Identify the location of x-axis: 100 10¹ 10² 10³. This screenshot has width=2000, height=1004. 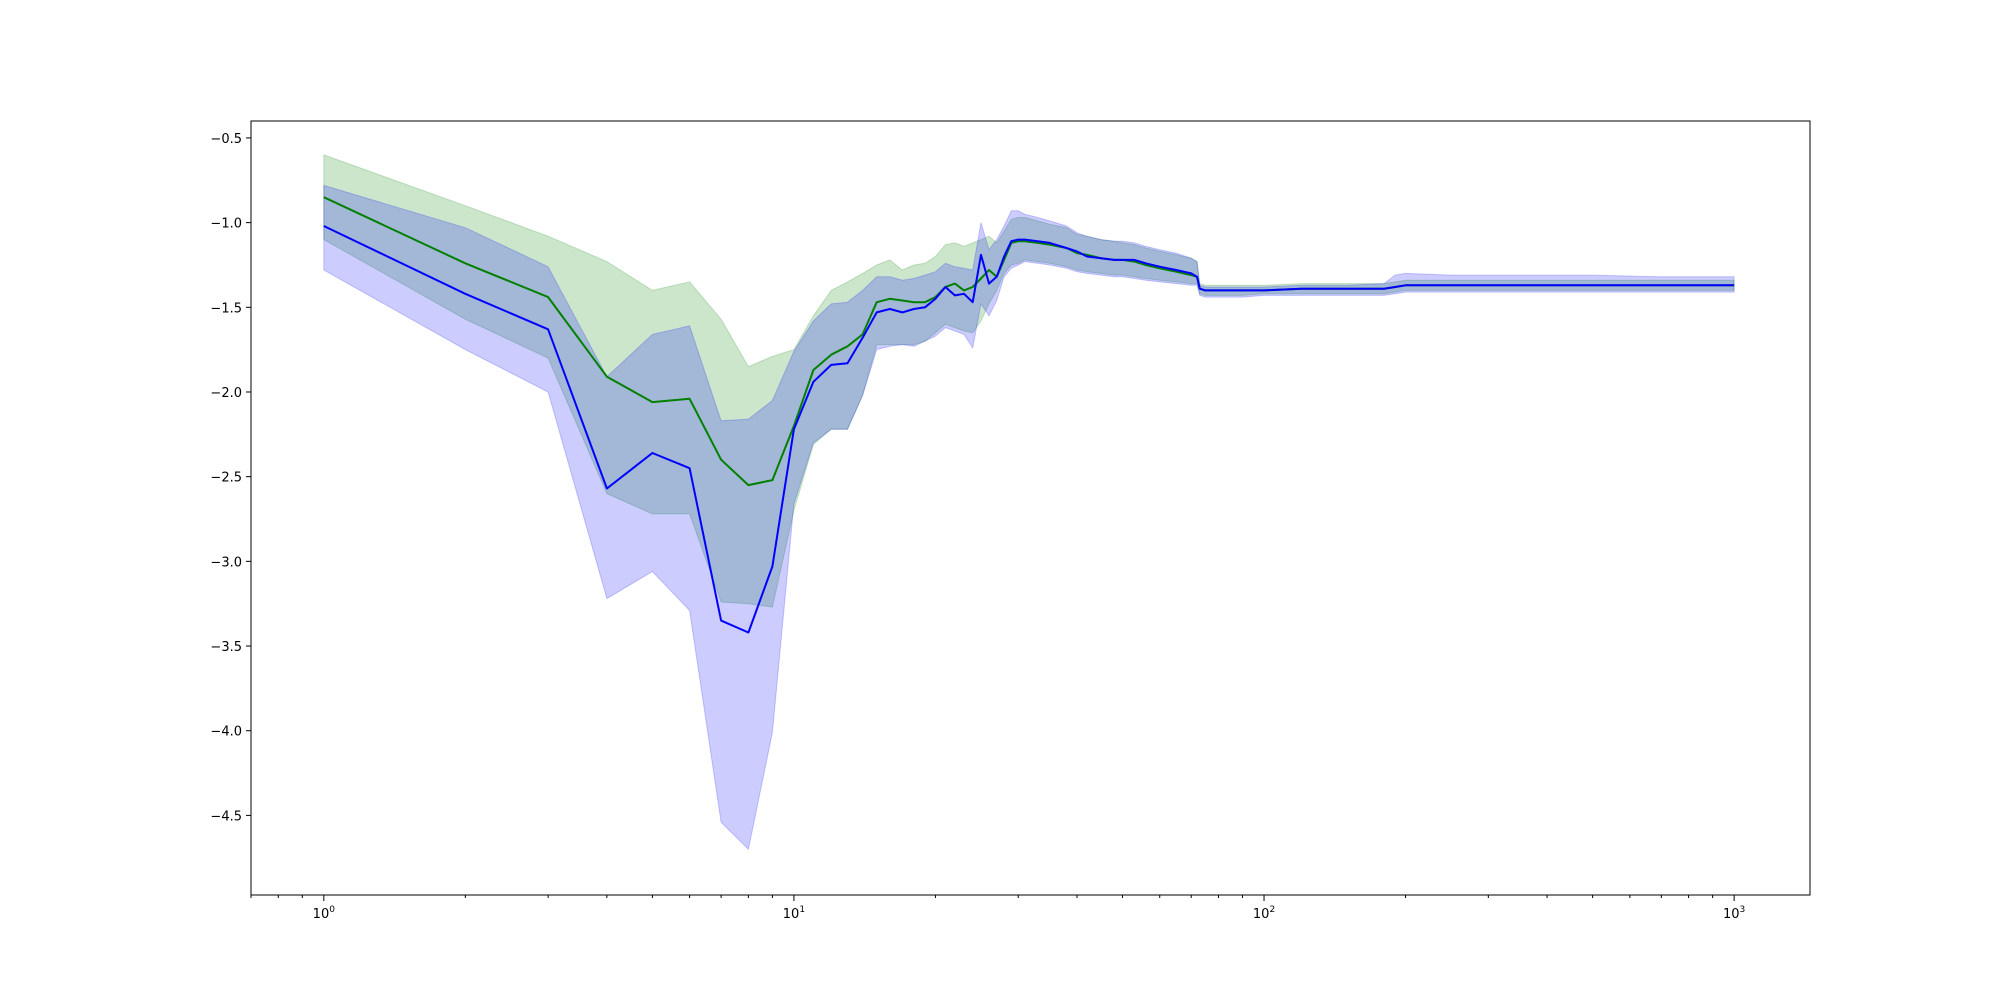
(997, 908).